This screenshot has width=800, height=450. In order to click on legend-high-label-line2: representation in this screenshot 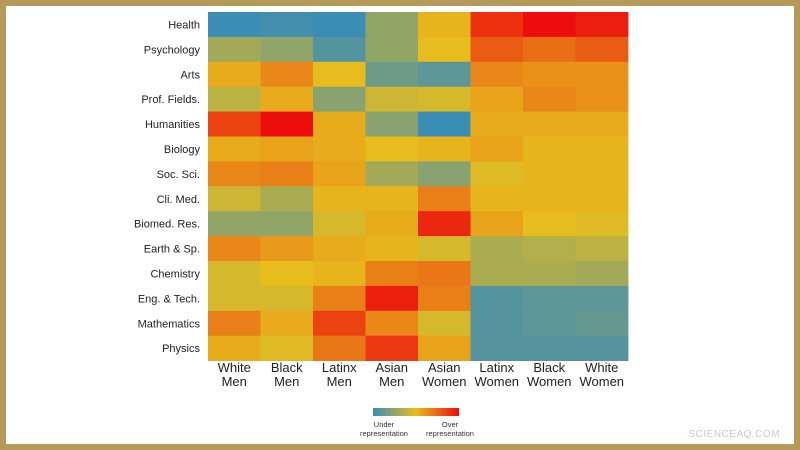, I will do `click(450, 433)`.